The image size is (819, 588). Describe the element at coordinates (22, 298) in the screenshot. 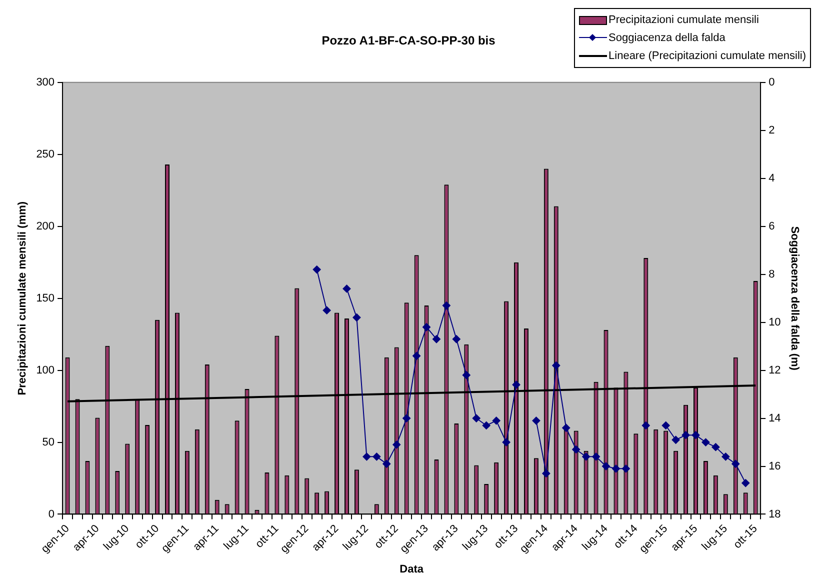

I see `y-axis-title: Precipitazioni cumulate mensili (mm)` at that location.